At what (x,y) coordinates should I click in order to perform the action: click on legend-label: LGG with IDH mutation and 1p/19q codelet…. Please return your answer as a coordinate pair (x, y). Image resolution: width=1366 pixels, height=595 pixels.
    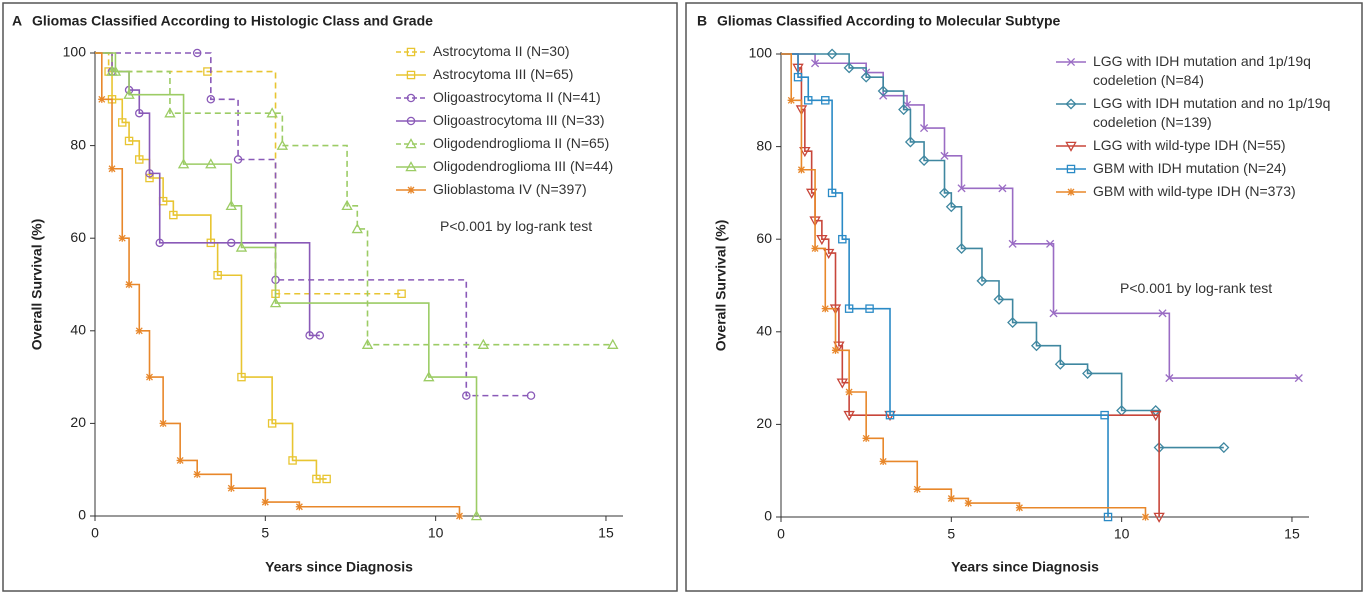
    Looking at the image, I should click on (1202, 70).